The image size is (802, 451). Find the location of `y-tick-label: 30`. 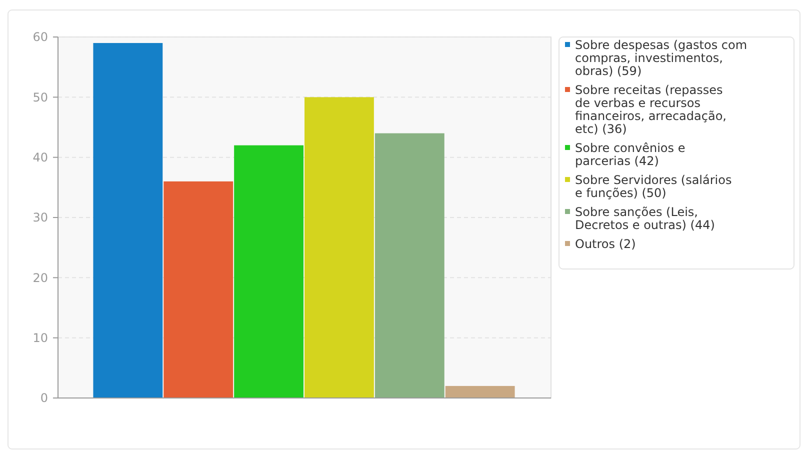

y-tick-label: 30 is located at coordinates (40, 217).